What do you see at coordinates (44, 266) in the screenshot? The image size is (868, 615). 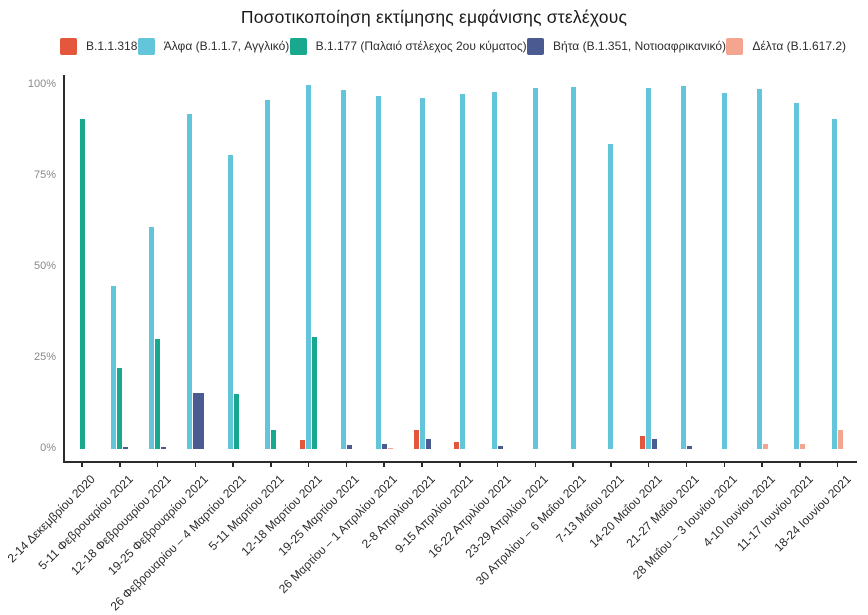 I see `y-axis-tick-label: 50%` at bounding box center [44, 266].